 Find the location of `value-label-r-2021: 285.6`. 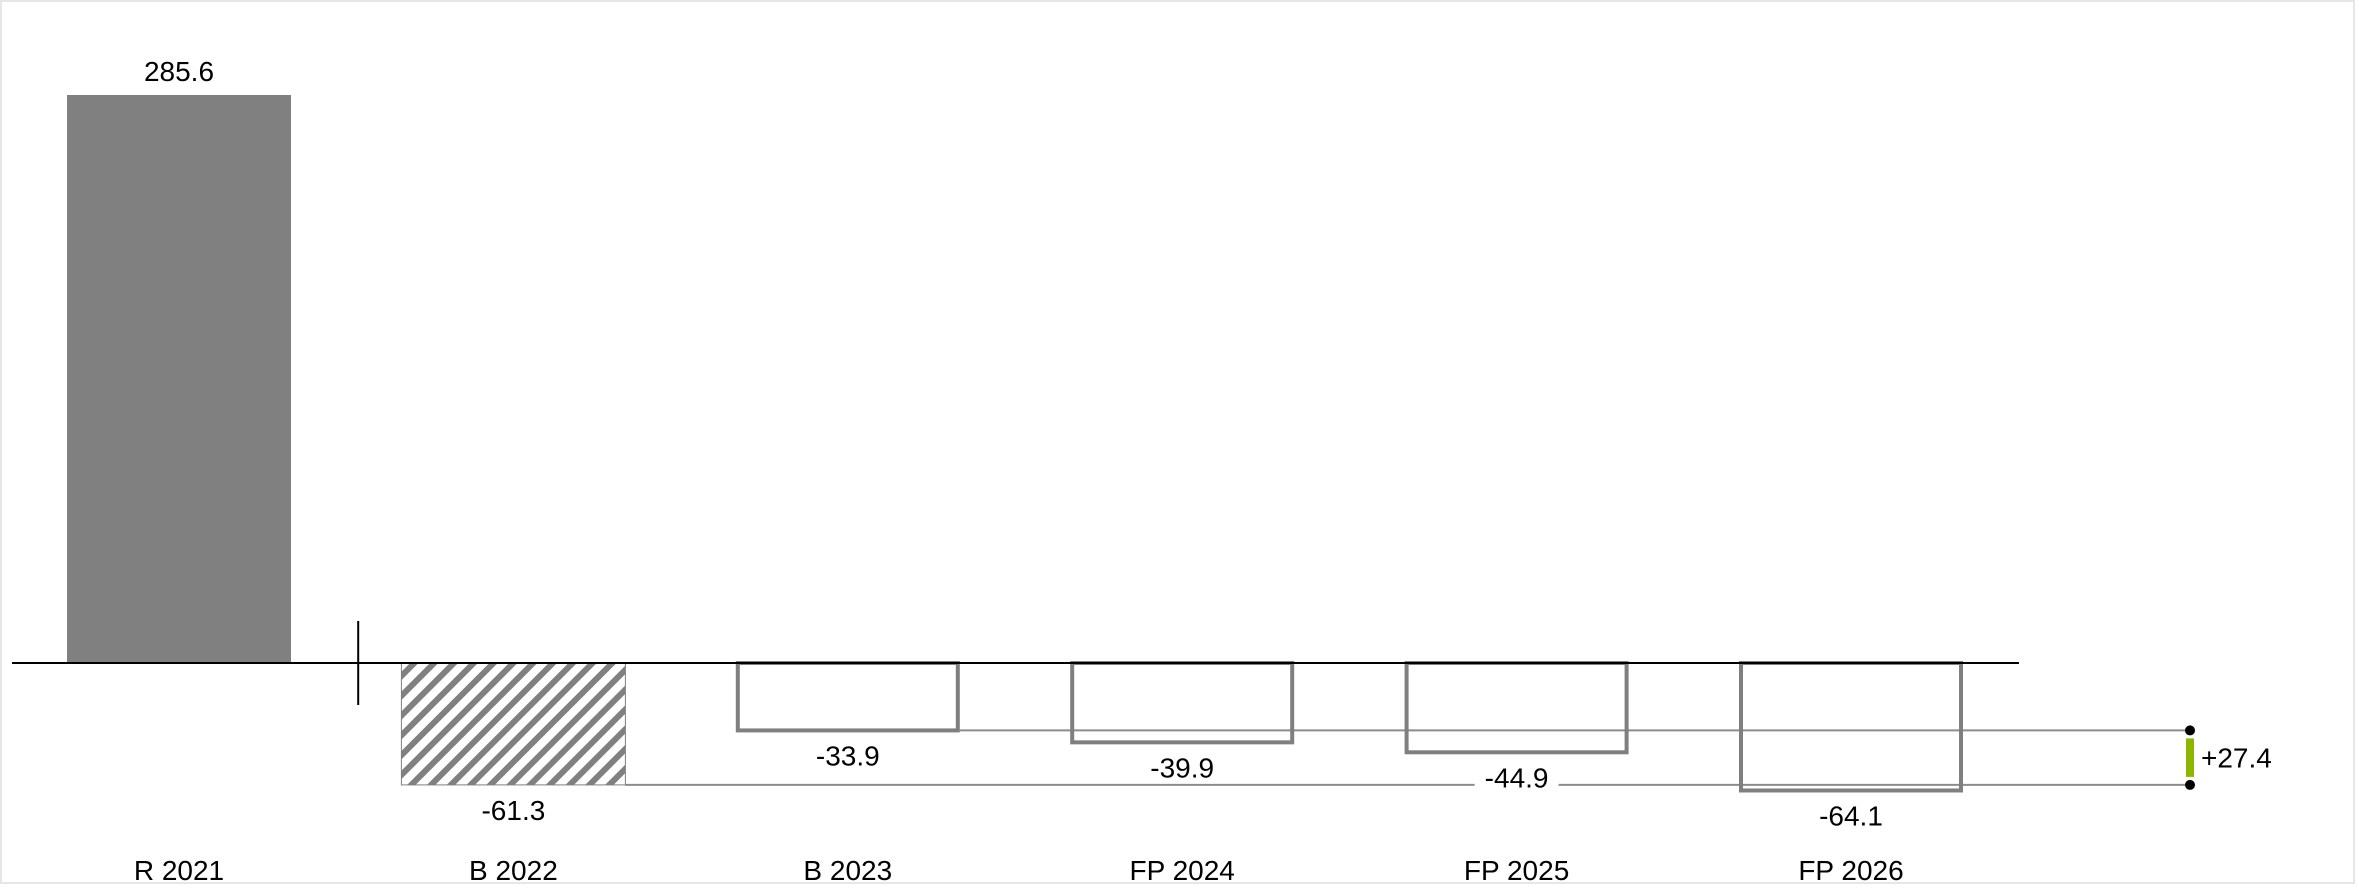

value-label-r-2021: 285.6 is located at coordinates (179, 71).